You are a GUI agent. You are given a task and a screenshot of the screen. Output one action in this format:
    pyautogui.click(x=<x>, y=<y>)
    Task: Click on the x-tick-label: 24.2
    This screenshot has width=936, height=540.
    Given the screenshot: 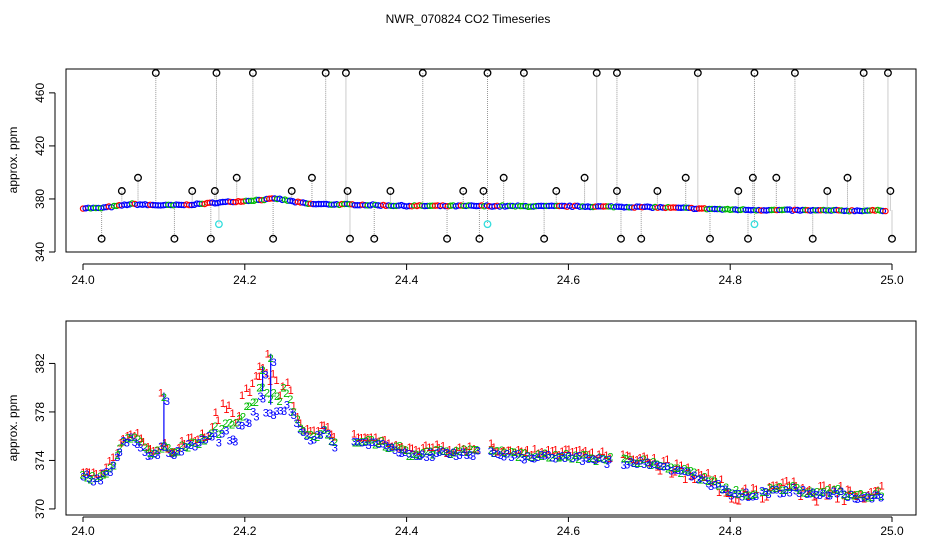 What is the action you would take?
    pyautogui.click(x=245, y=280)
    